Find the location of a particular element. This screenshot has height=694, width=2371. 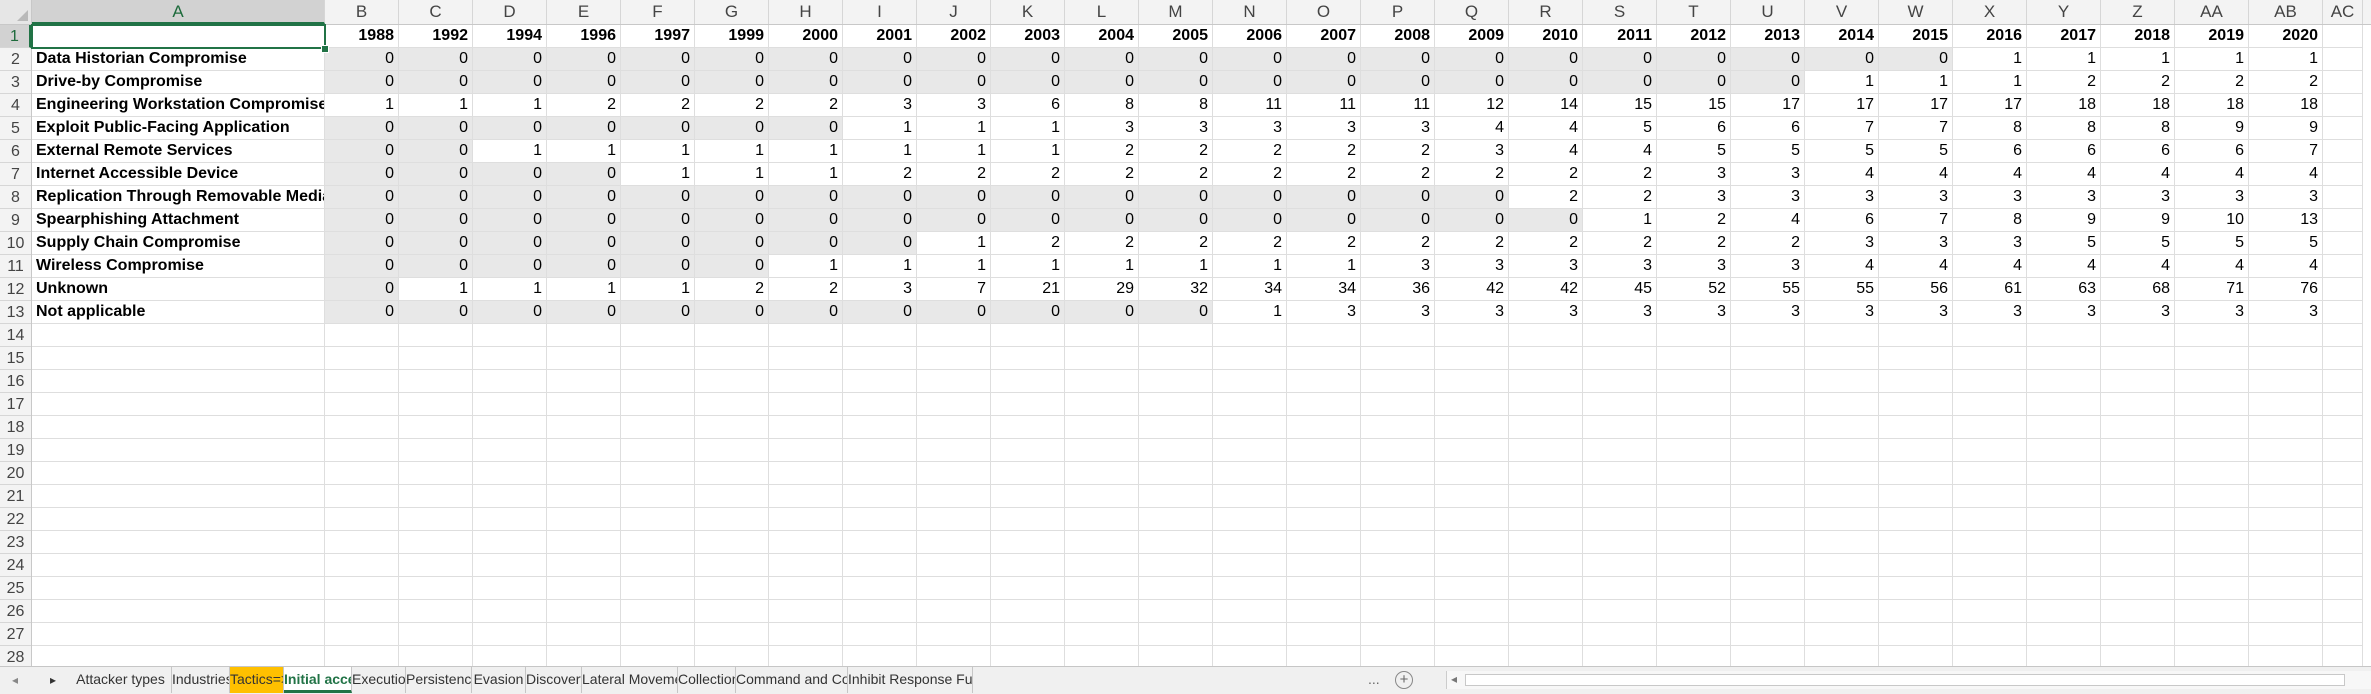

cell-p18 is located at coordinates (1398, 427).